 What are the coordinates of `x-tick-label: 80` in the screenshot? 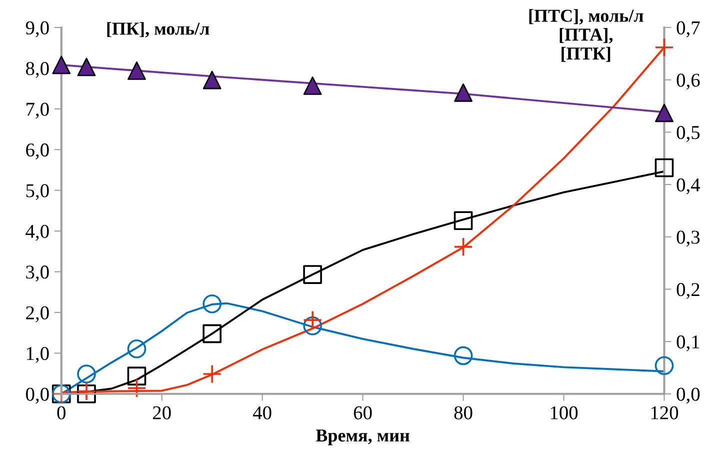 It's located at (463, 413).